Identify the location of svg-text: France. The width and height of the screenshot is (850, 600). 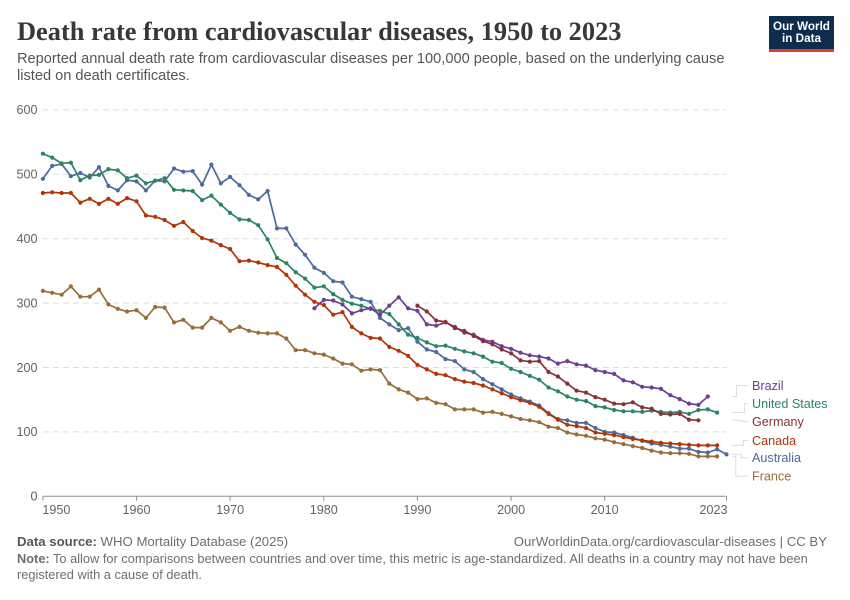
(771, 477).